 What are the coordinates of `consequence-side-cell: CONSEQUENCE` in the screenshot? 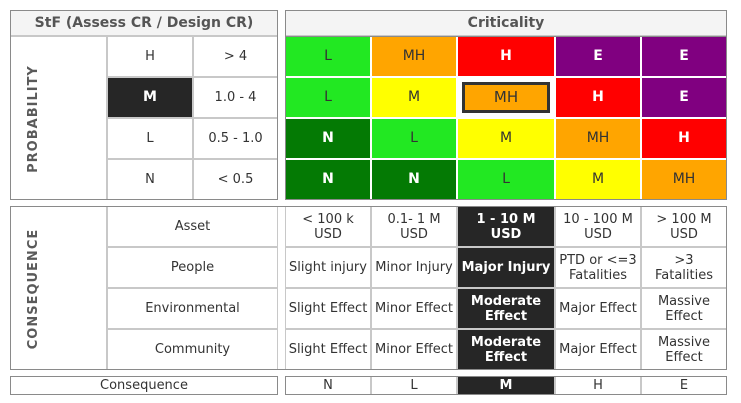 It's located at (58, 288).